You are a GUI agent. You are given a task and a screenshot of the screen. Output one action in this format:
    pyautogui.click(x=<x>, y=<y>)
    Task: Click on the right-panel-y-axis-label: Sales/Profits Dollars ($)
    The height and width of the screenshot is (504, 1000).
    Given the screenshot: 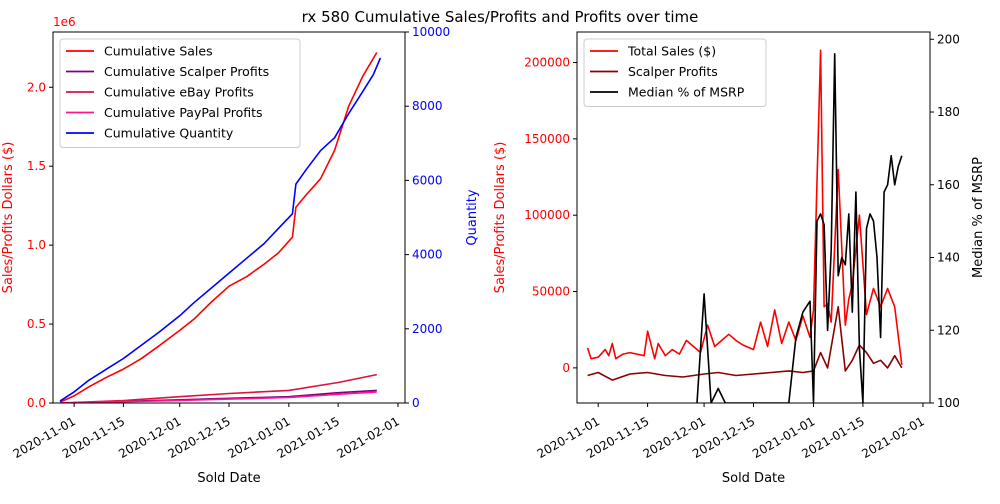 What is the action you would take?
    pyautogui.click(x=500, y=218)
    